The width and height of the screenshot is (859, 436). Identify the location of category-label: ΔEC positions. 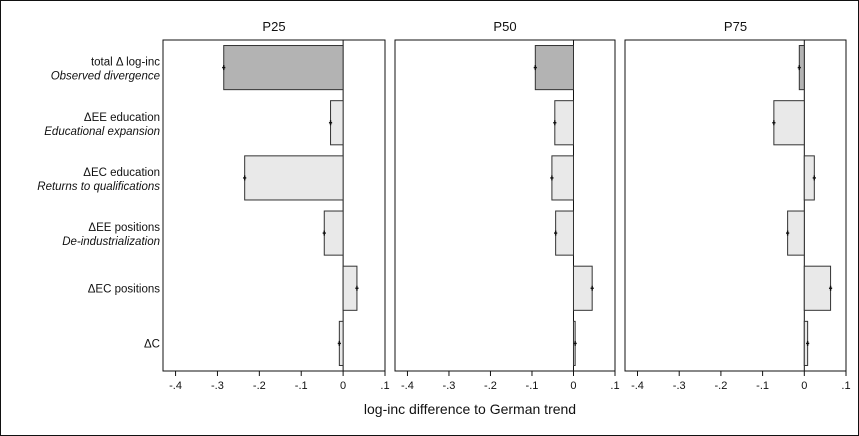
(124, 289).